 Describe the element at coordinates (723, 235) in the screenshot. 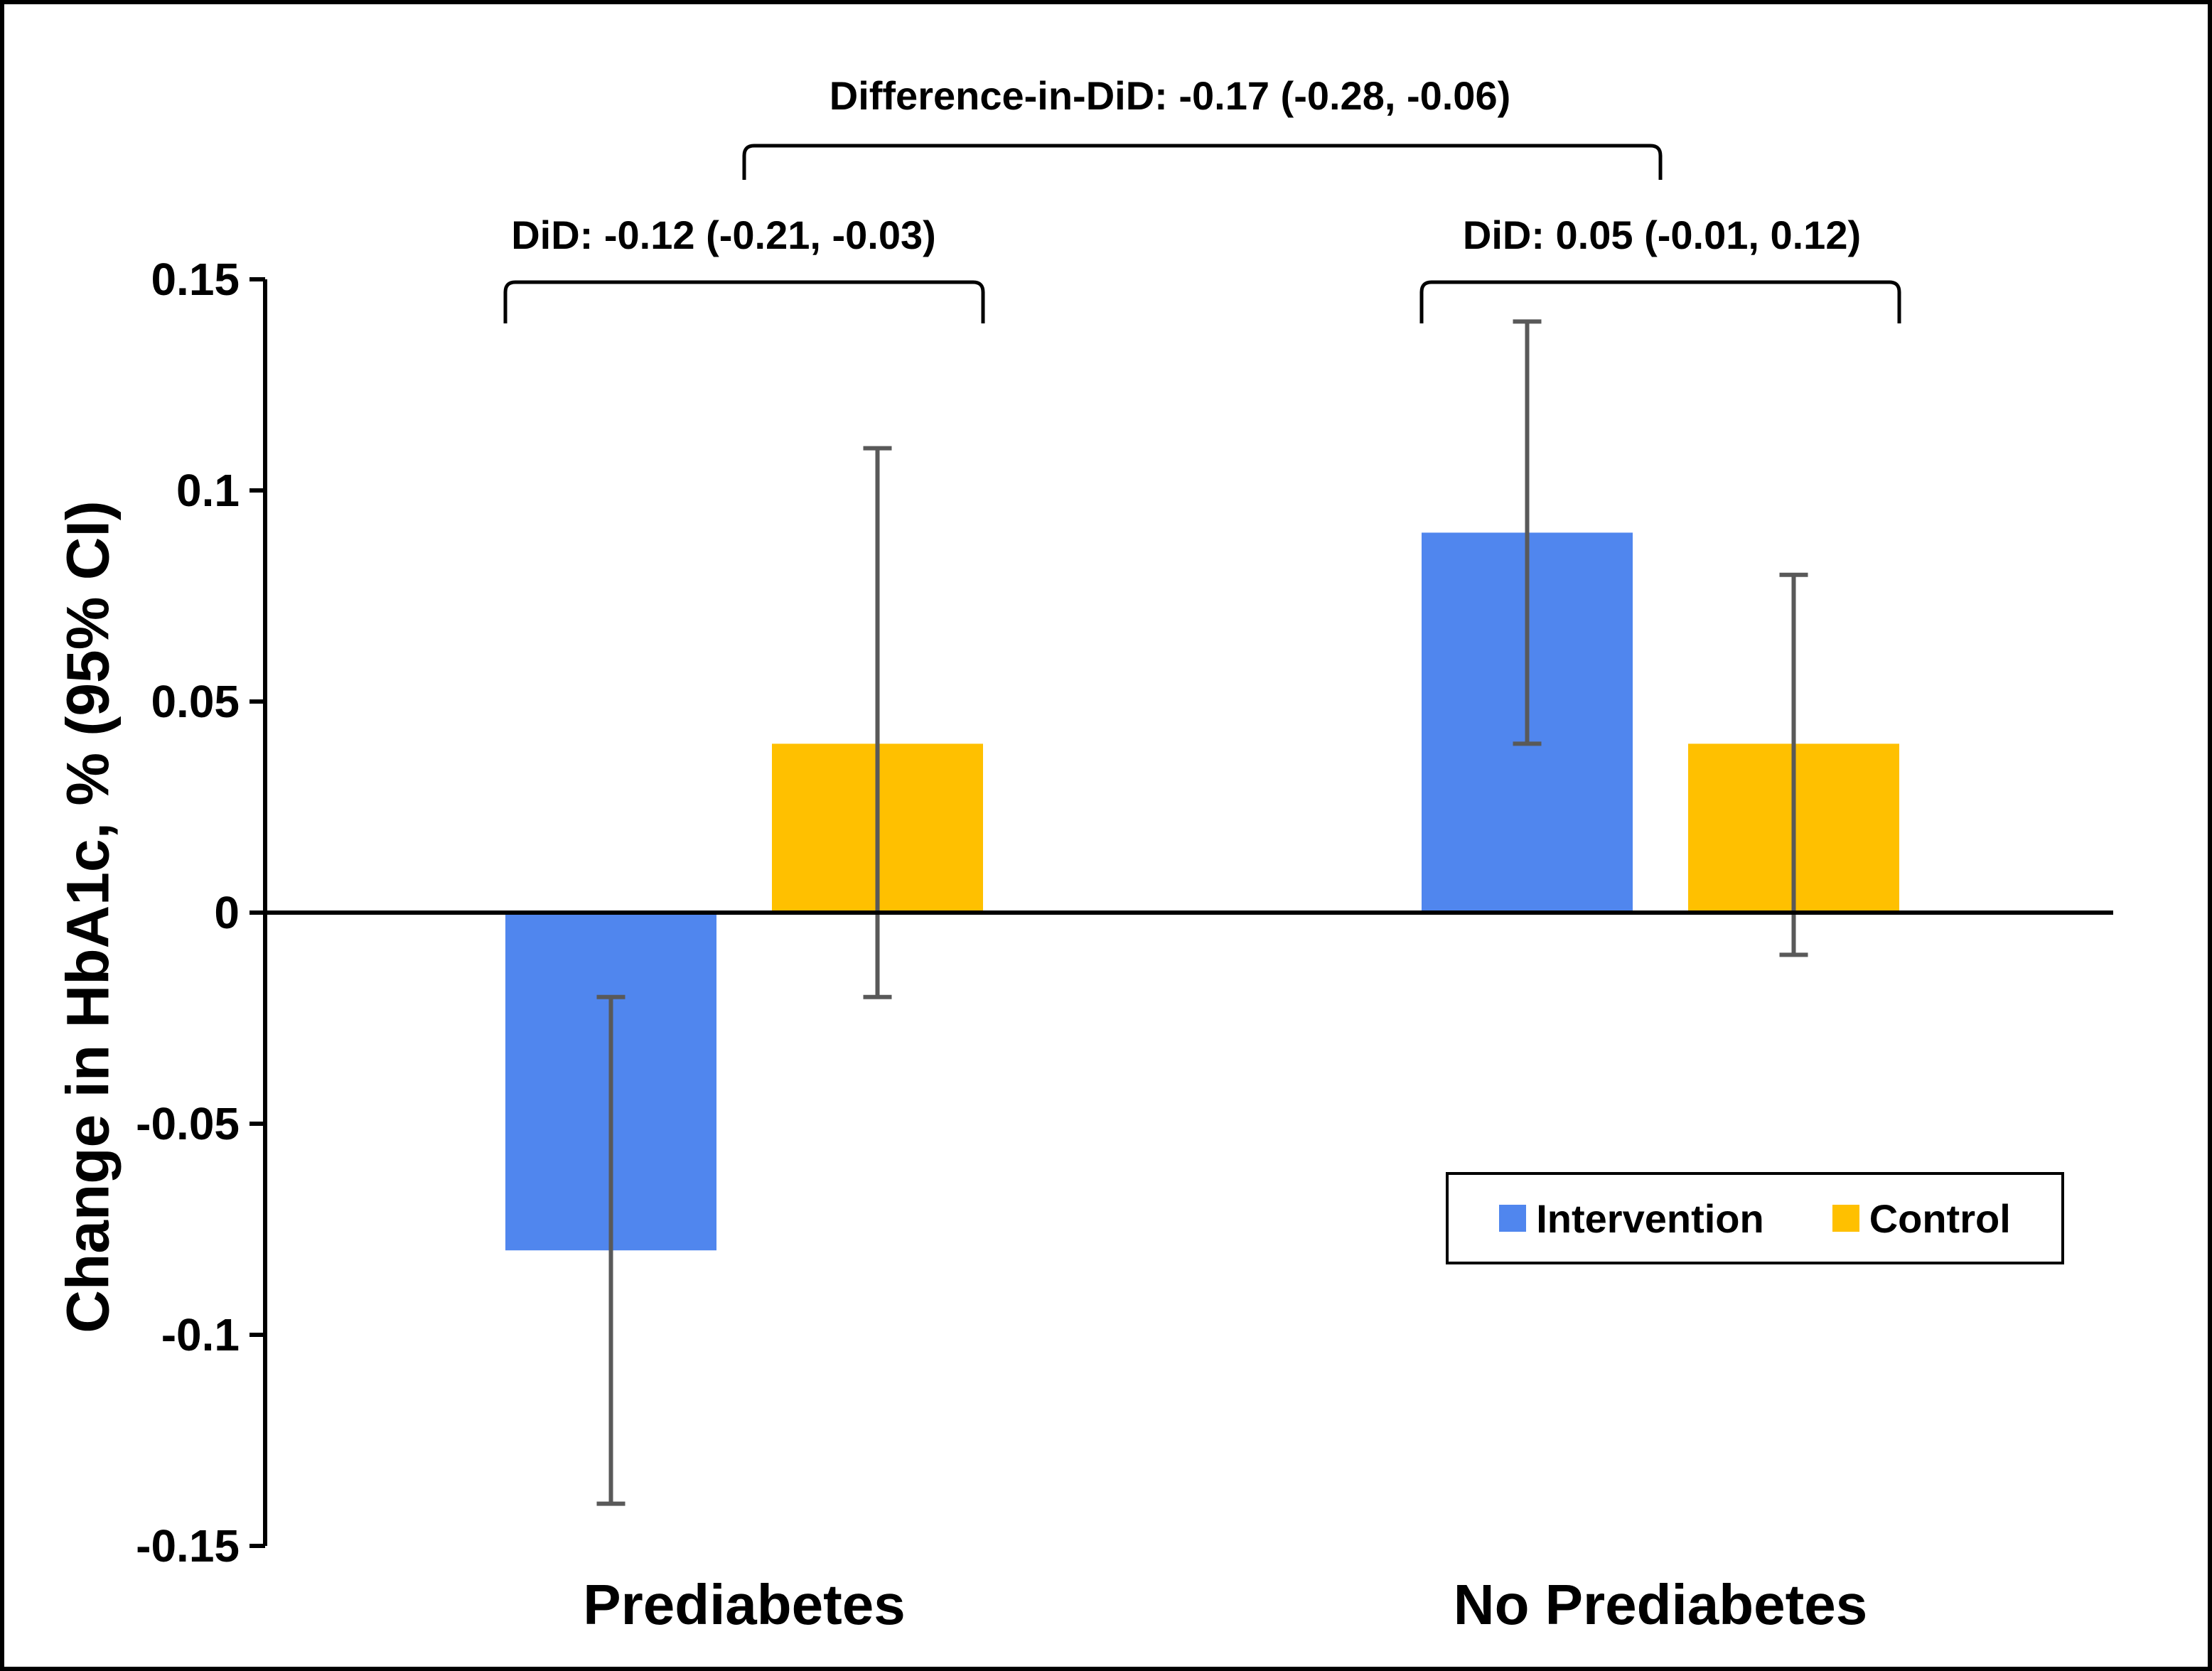

I see `did-annotation-prediabetes: DiD: -0.12 (-0.21, -0.03)` at that location.